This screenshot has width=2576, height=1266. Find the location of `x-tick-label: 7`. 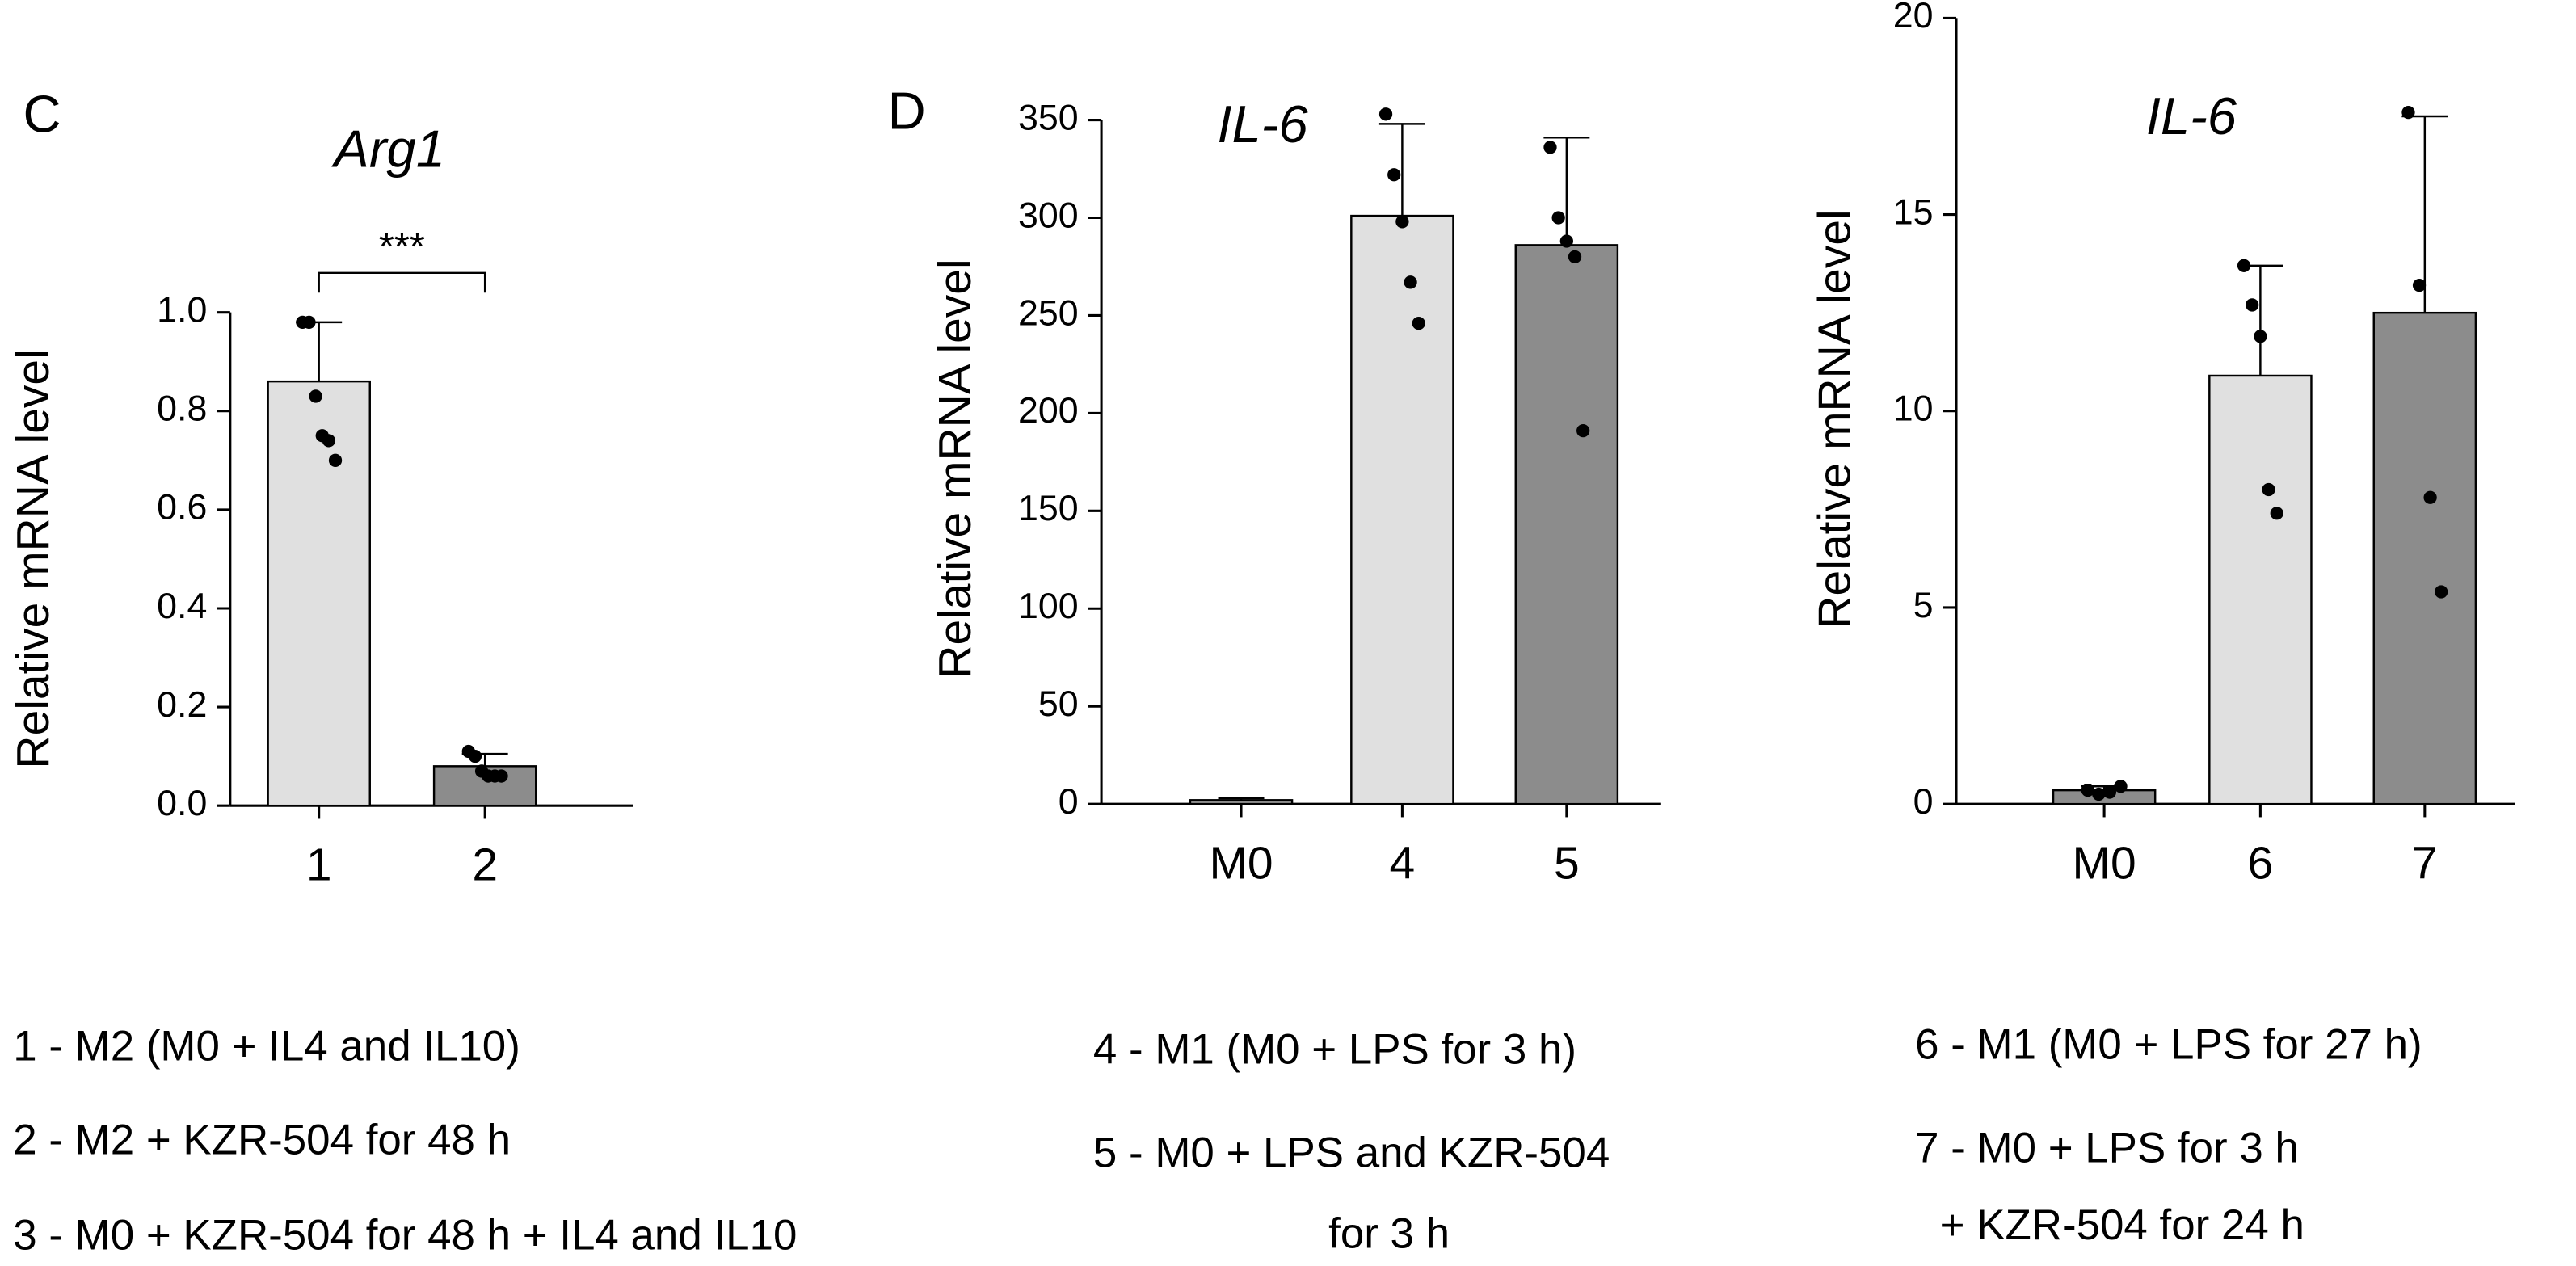

x-tick-label: 7 is located at coordinates (2425, 864).